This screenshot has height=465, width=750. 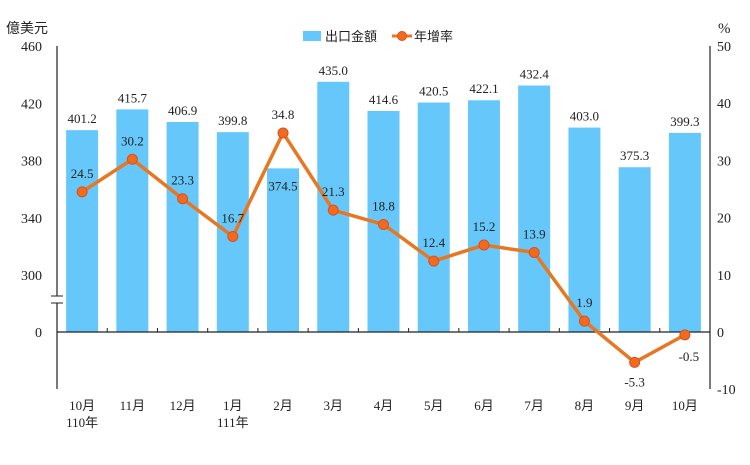 I want to click on bar-value-label: 403.0, so click(x=584, y=116).